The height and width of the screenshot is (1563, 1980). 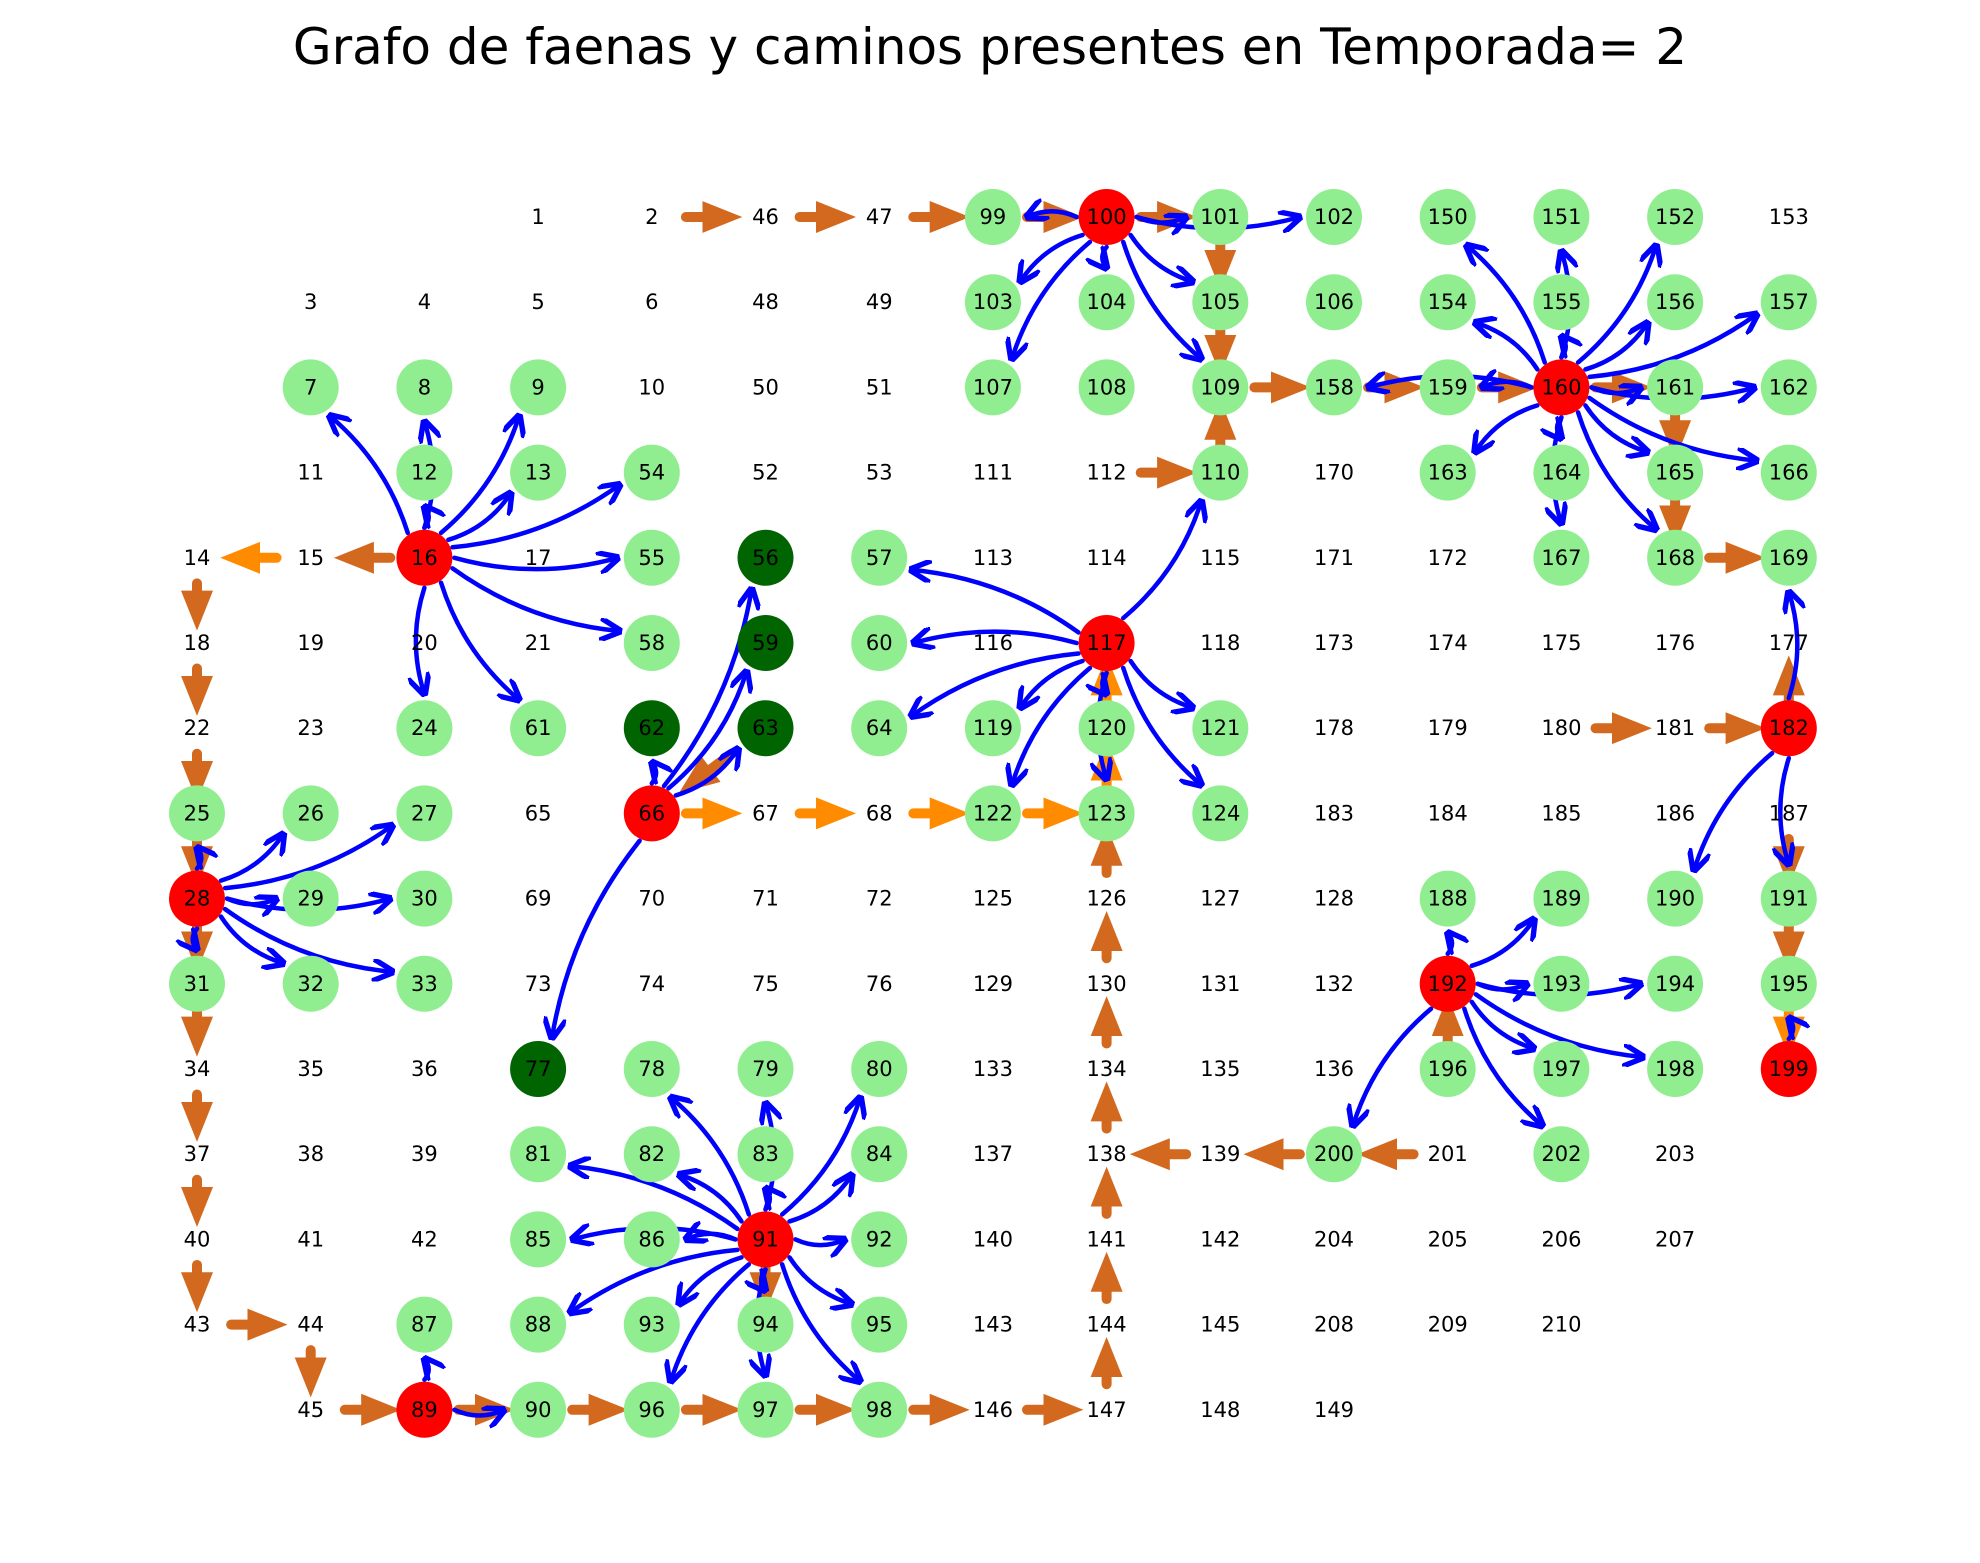 I want to click on node-label-186: 186, so click(x=1675, y=813).